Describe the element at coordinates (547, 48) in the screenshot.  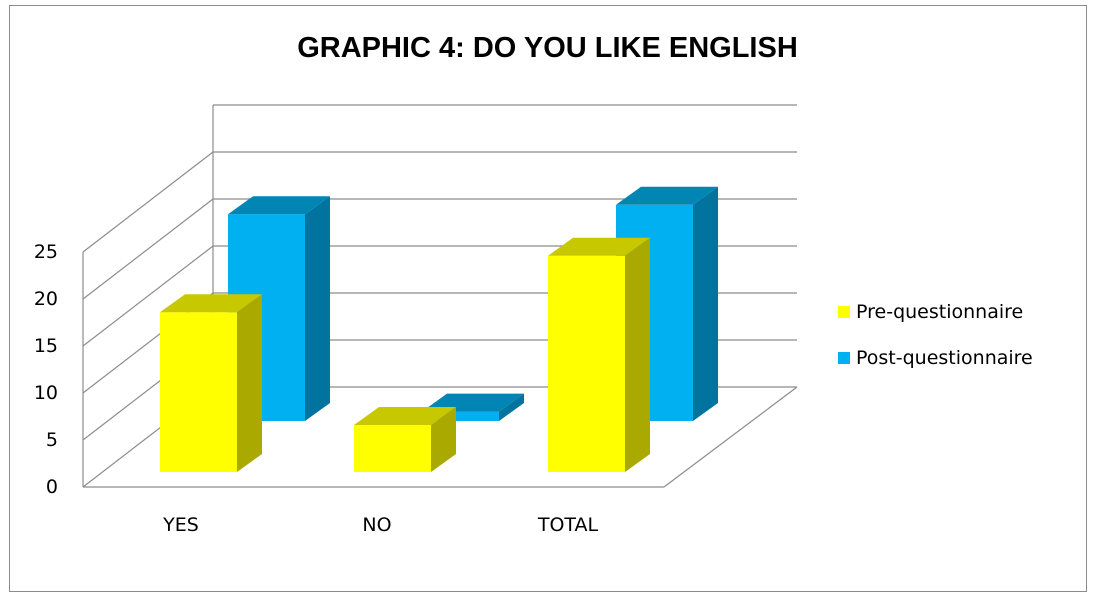
I see `chart-title: GRAPHIC 4: DO YOU LIKE ENGLISH` at that location.